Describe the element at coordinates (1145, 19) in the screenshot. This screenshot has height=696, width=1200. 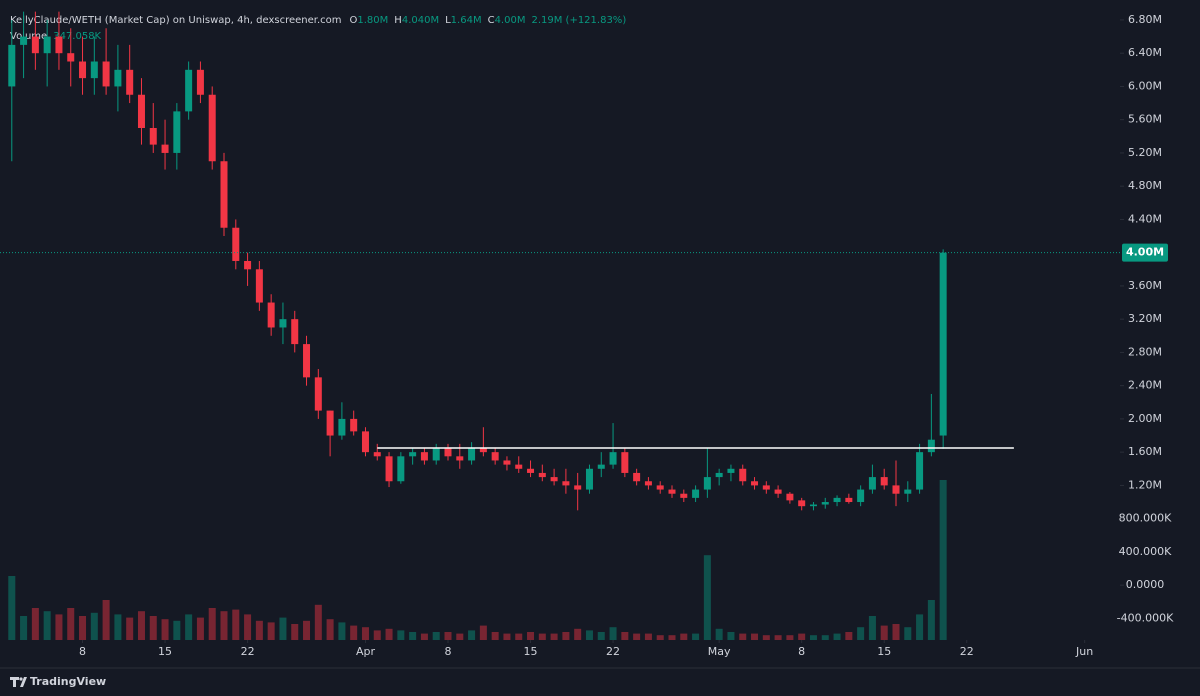
I see `y-tick-label: 6.80M` at that location.